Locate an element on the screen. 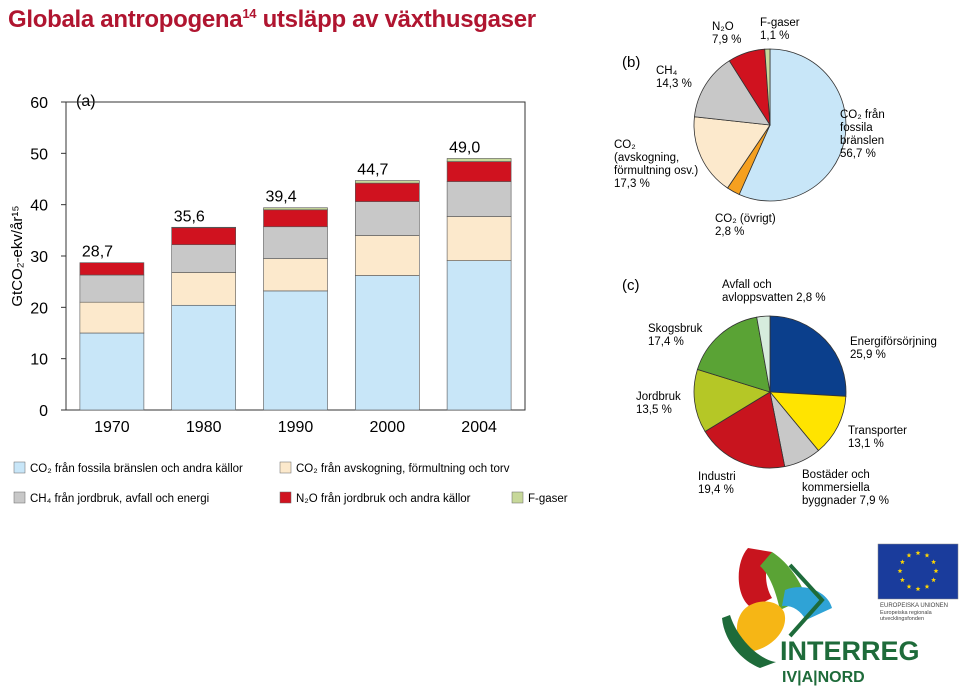 This screenshot has height=686, width=960. y-tick-label: 30 is located at coordinates (39, 257).